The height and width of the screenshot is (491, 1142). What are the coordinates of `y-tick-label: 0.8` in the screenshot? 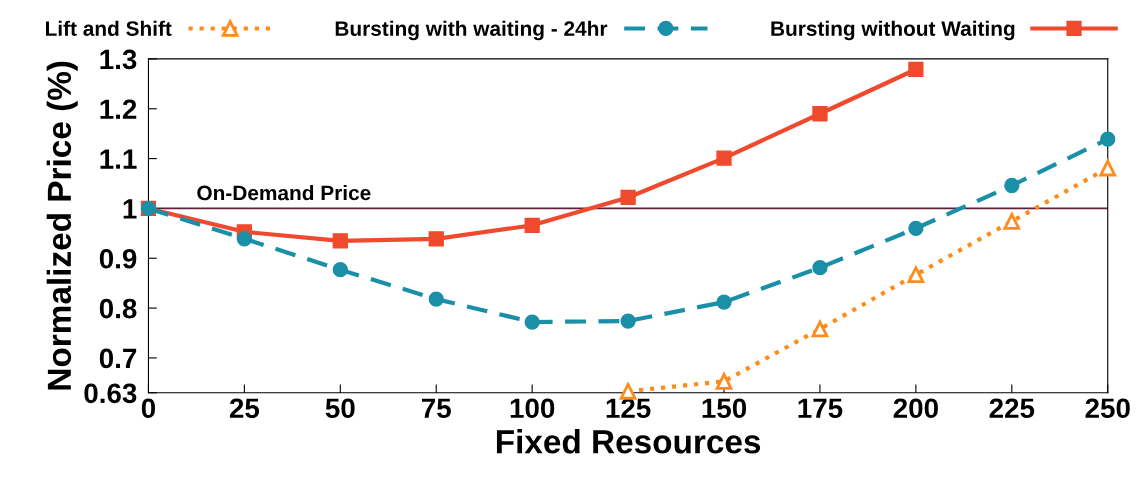 It's located at (118, 308).